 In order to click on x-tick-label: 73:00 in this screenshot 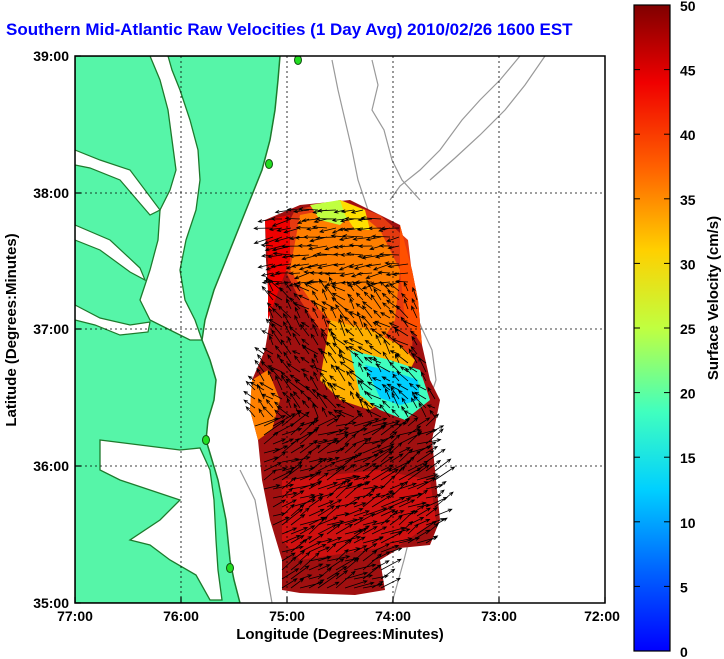, I will do `click(499, 616)`.